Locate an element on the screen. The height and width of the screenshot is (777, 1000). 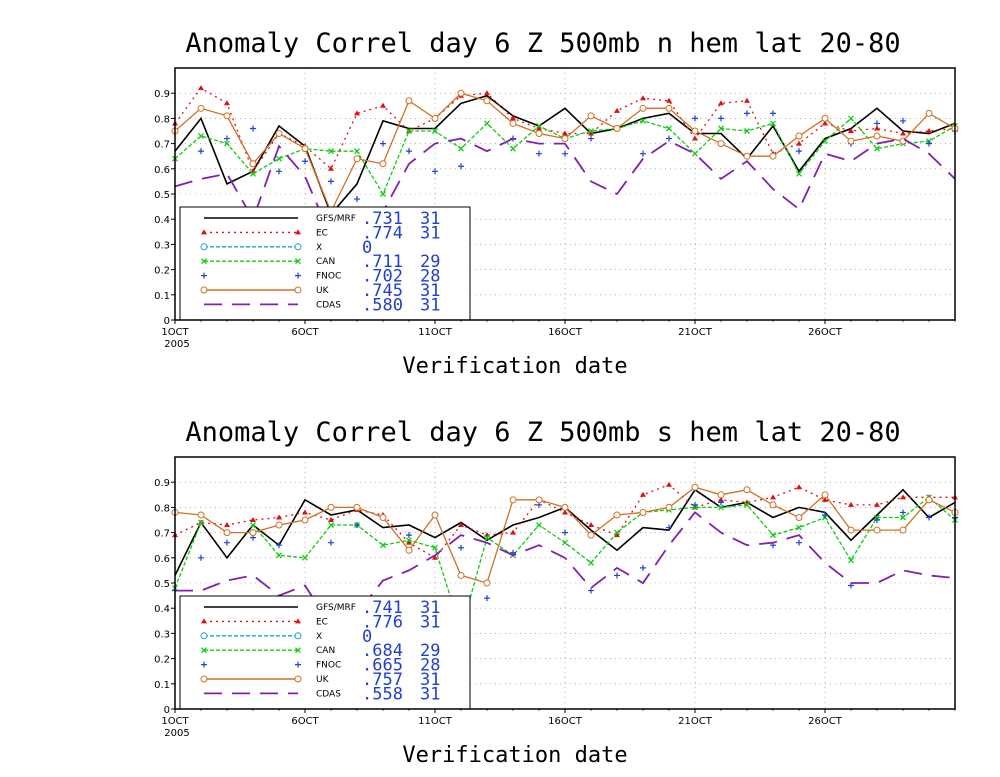
legend-count: 29 is located at coordinates (430, 262).